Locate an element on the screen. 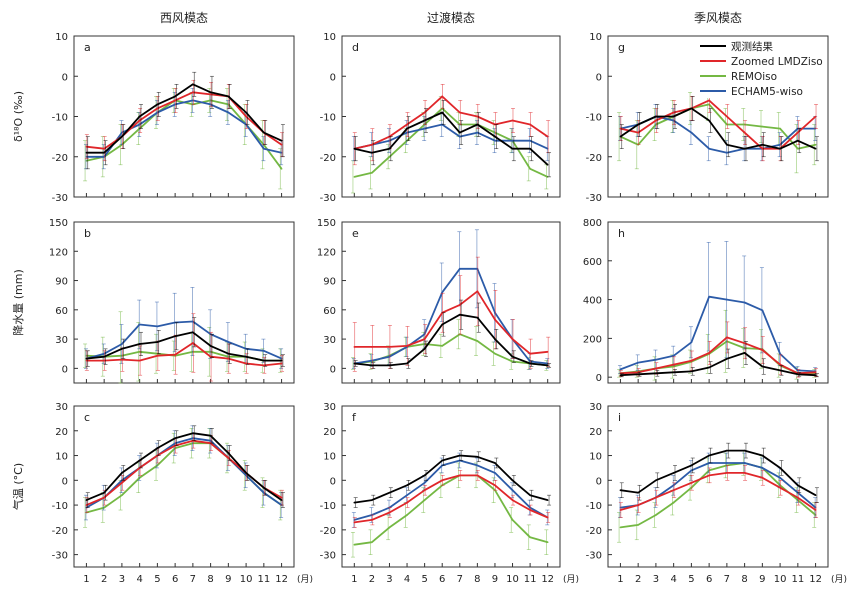  row-label: δ¹⁸O (‰) is located at coordinates (18, 116).